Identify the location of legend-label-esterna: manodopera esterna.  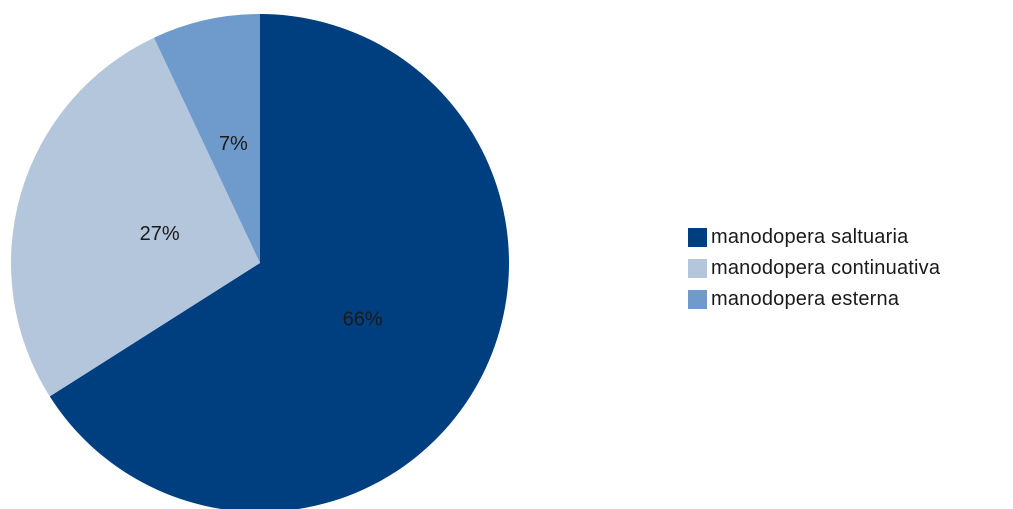
(805, 299).